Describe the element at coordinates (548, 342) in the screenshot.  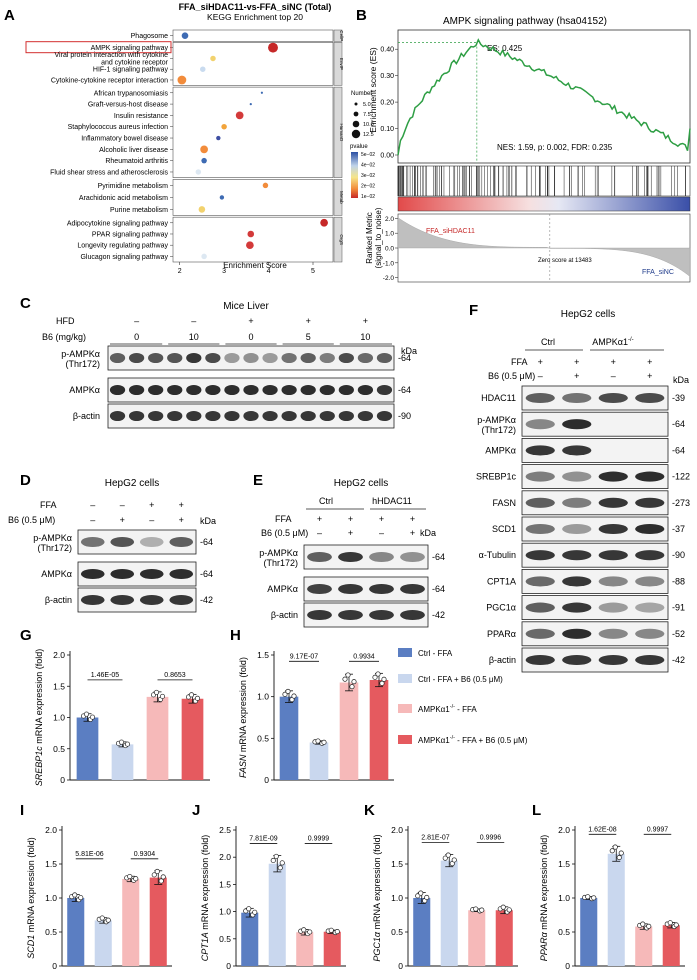
I see `panel-f-group1: Ctrl` at that location.